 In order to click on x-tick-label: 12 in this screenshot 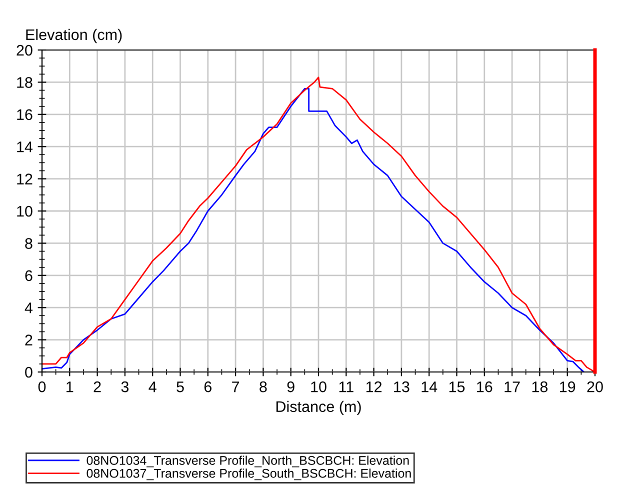, I will do `click(374, 386)`.